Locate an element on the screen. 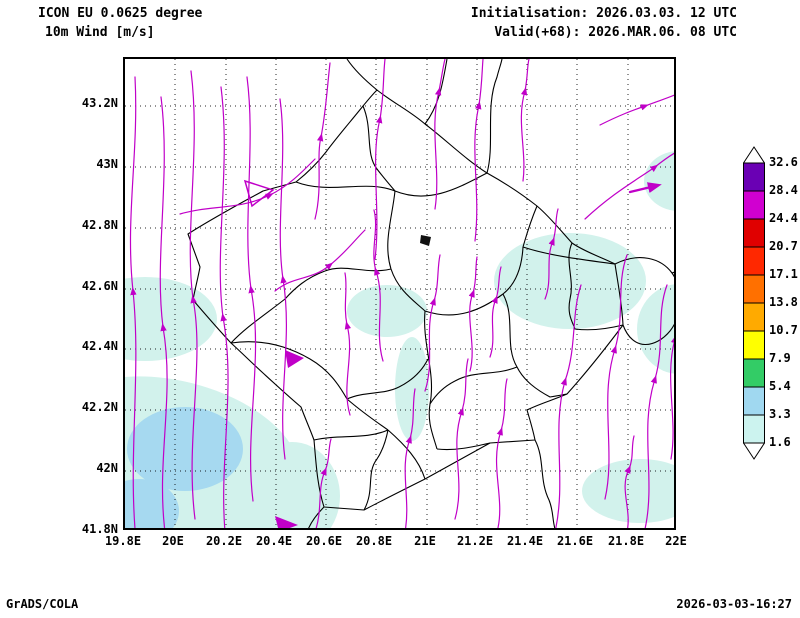 This screenshot has width=800, height=618. x-tick-label: 22E is located at coordinates (676, 541).